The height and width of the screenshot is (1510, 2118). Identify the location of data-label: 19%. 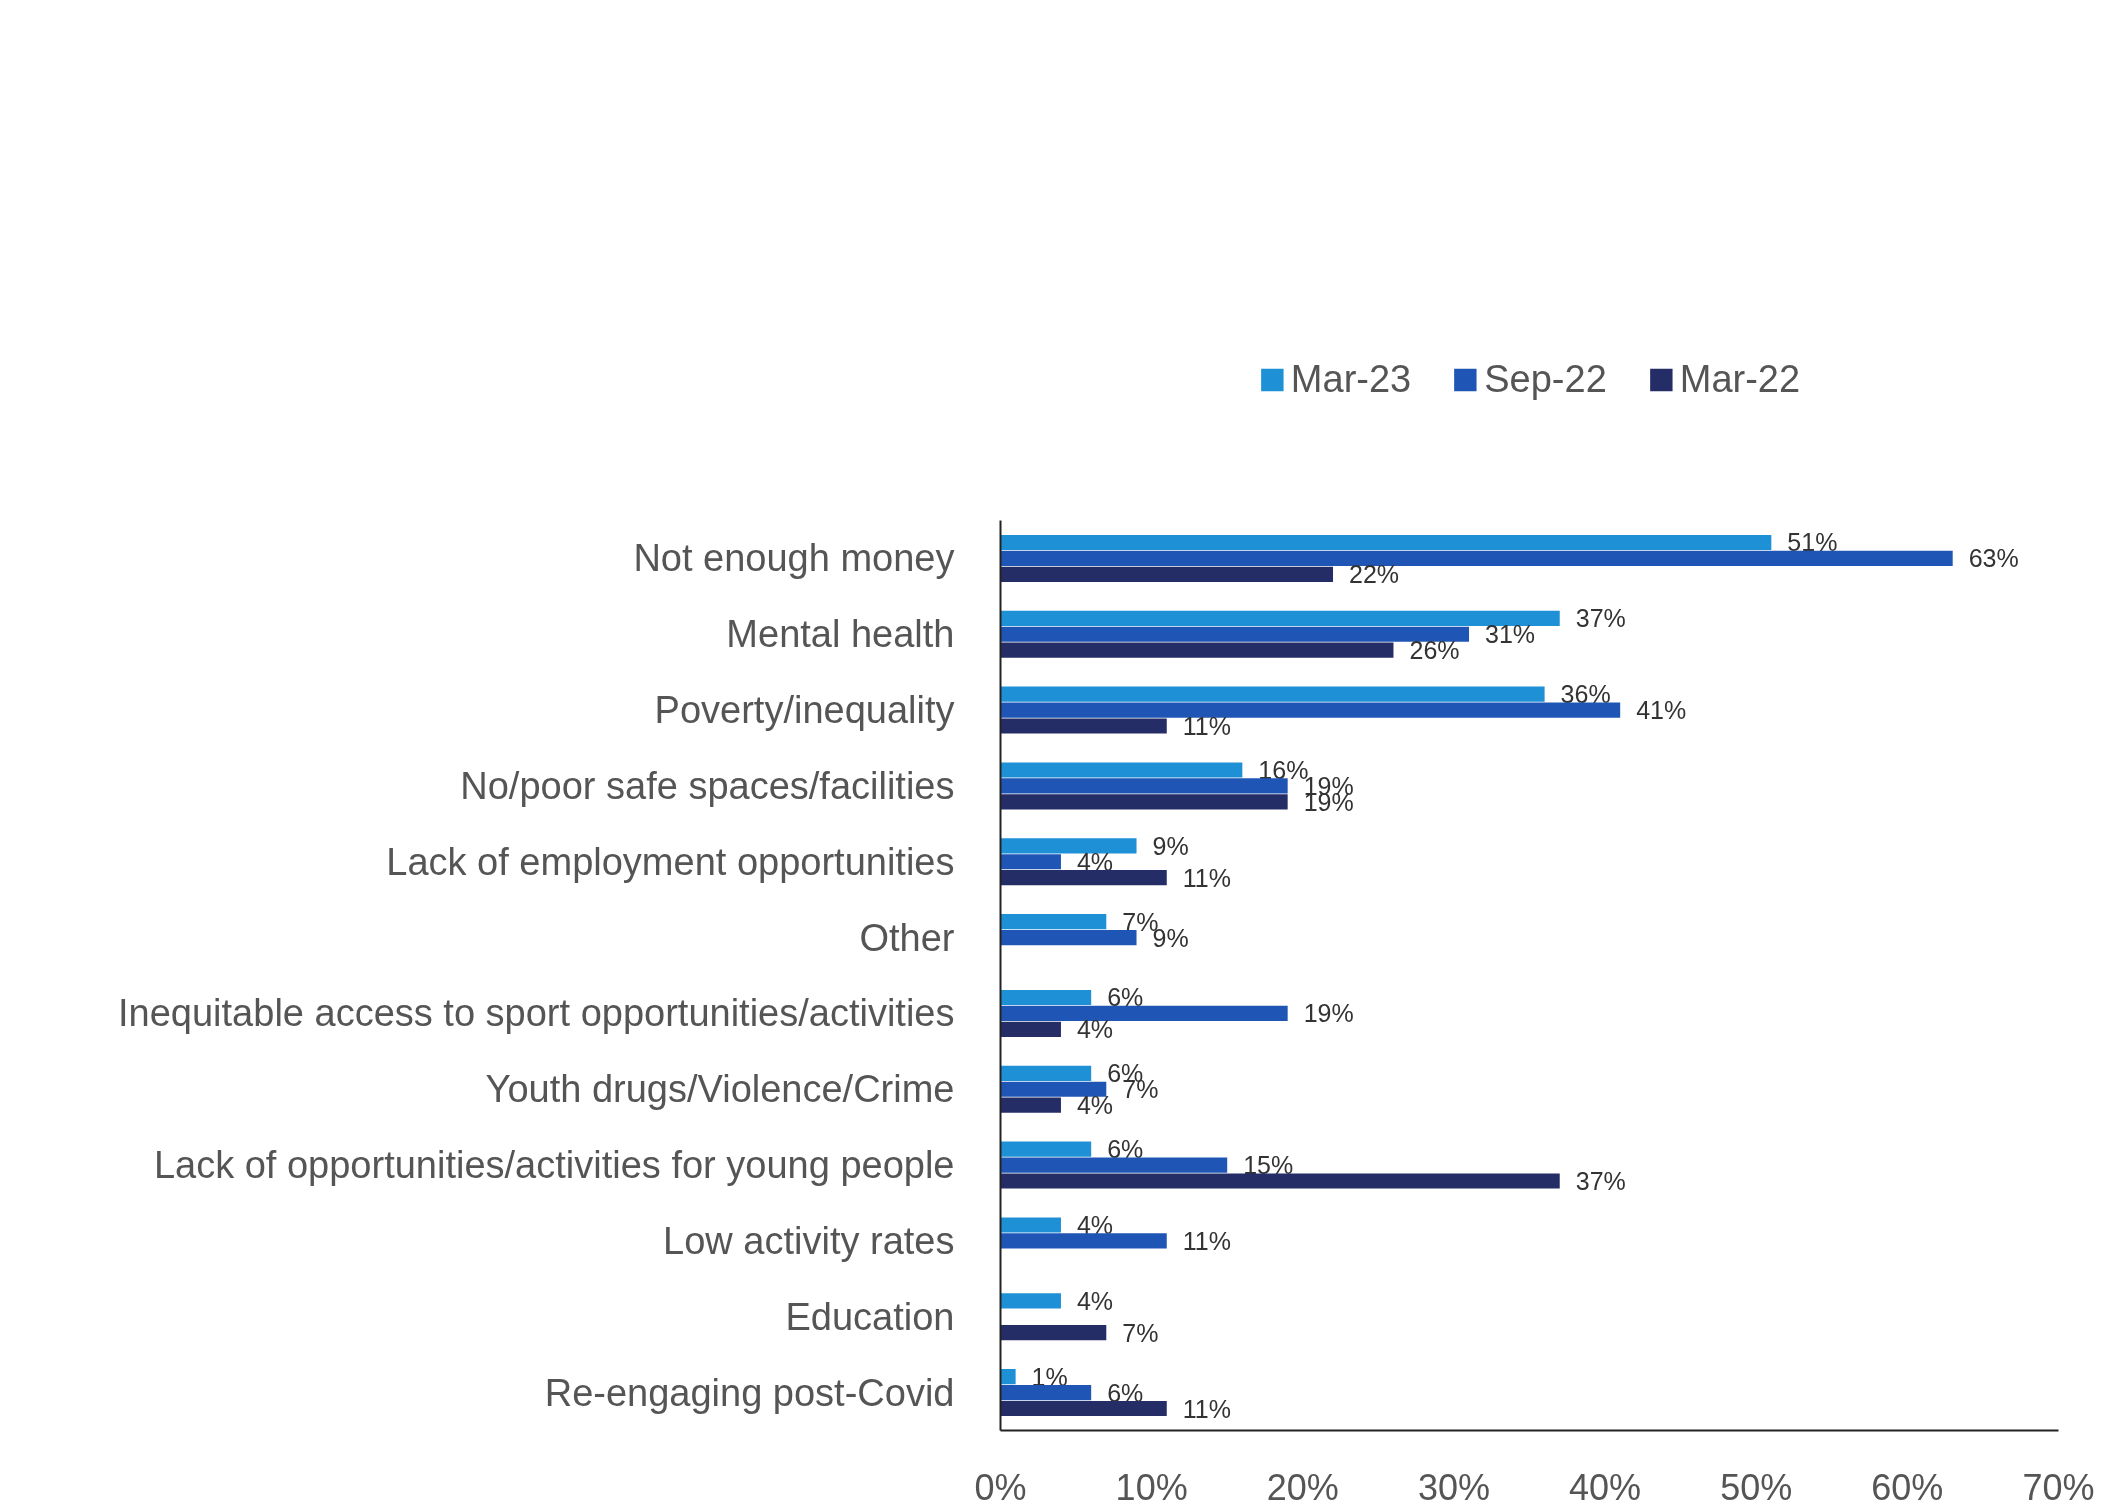
(1328, 1013).